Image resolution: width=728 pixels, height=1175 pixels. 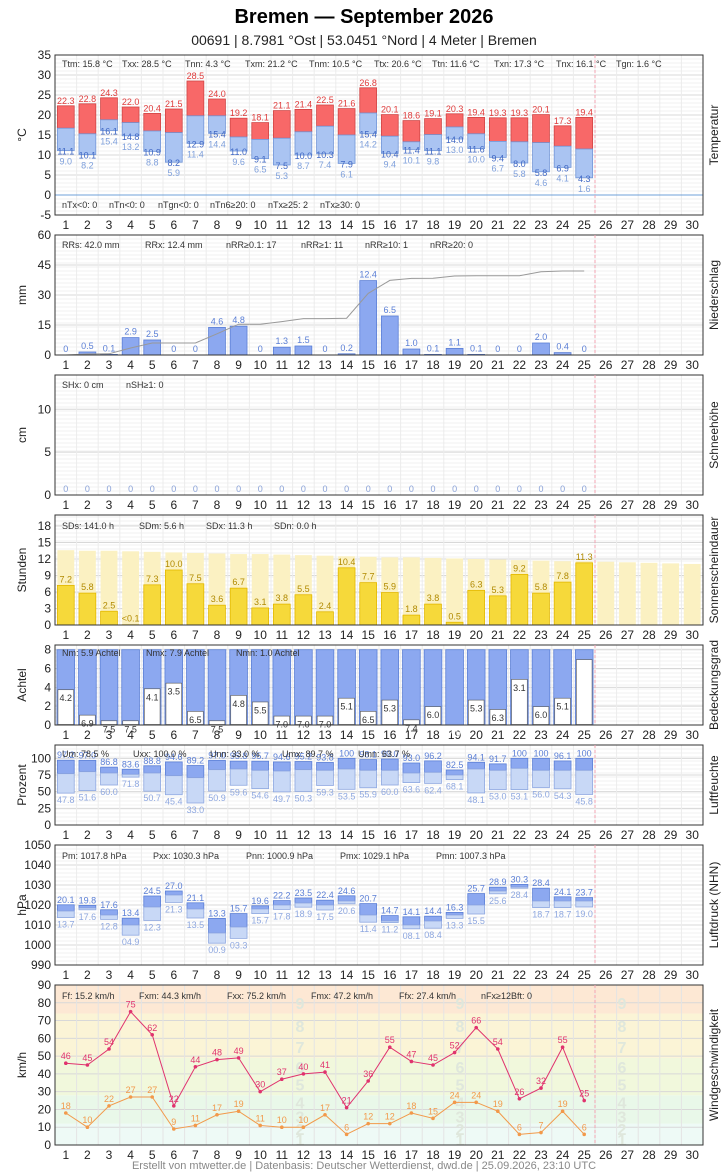 What do you see at coordinates (671, 225) in the screenshot?
I see `temp-day-label: 29` at bounding box center [671, 225].